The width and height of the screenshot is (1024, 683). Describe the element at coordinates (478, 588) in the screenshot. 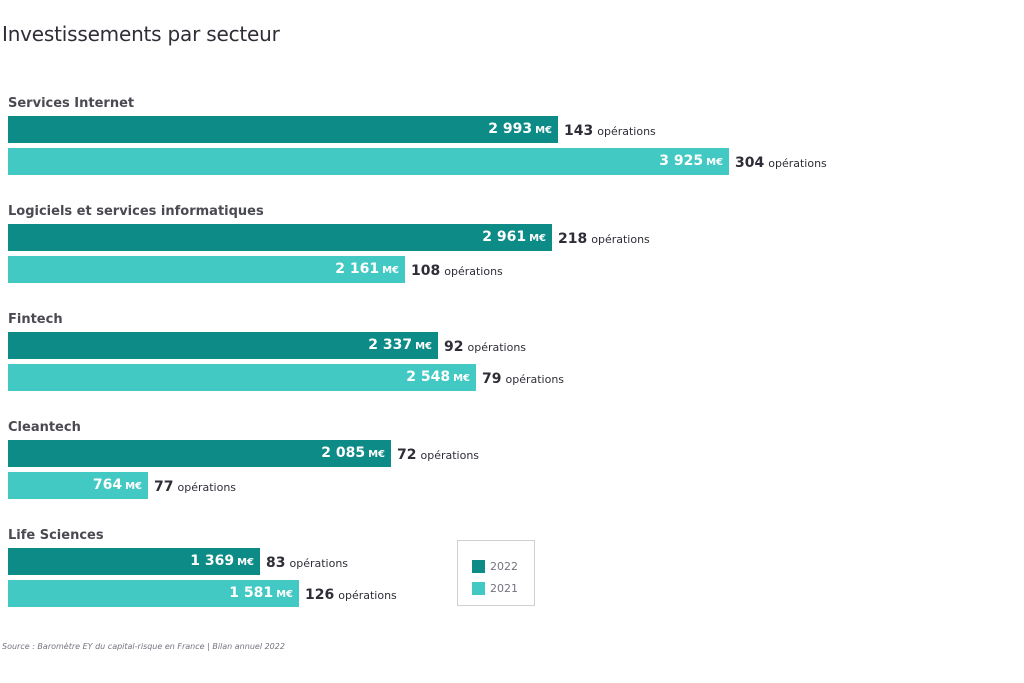

I see `legend-swatch-2021` at that location.